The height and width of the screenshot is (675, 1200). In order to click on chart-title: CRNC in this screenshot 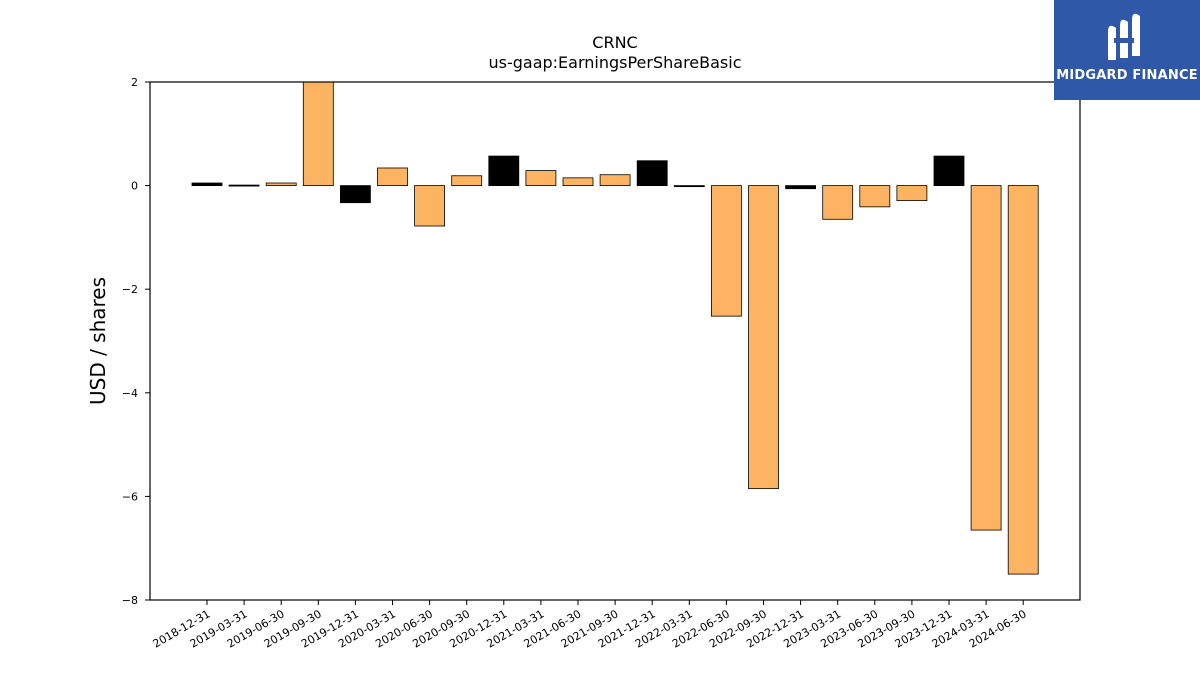, I will do `click(614, 42)`.